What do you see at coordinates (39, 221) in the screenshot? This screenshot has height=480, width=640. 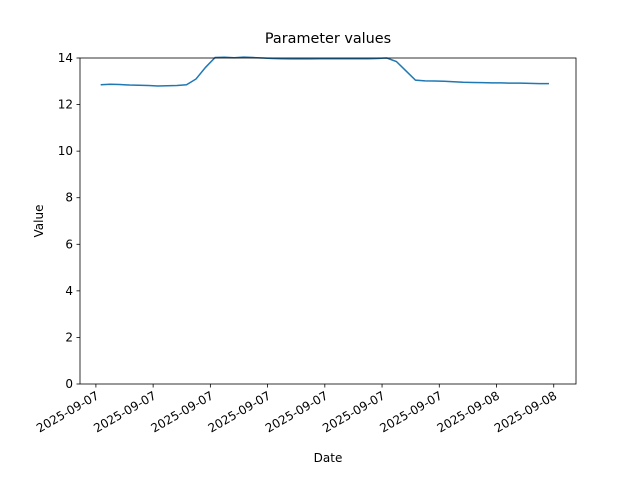 I see `y-axis-label: Value` at bounding box center [39, 221].